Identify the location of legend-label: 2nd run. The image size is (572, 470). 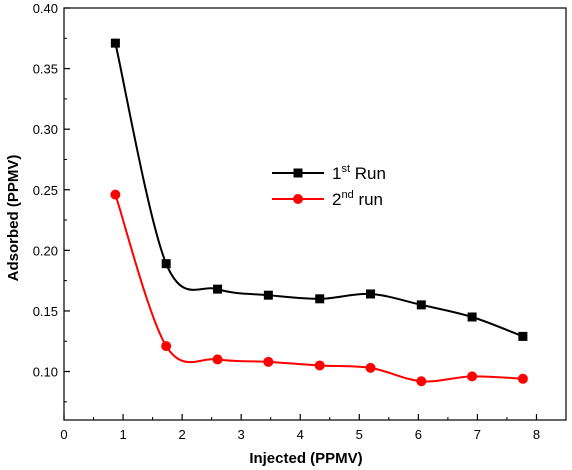
(357, 199).